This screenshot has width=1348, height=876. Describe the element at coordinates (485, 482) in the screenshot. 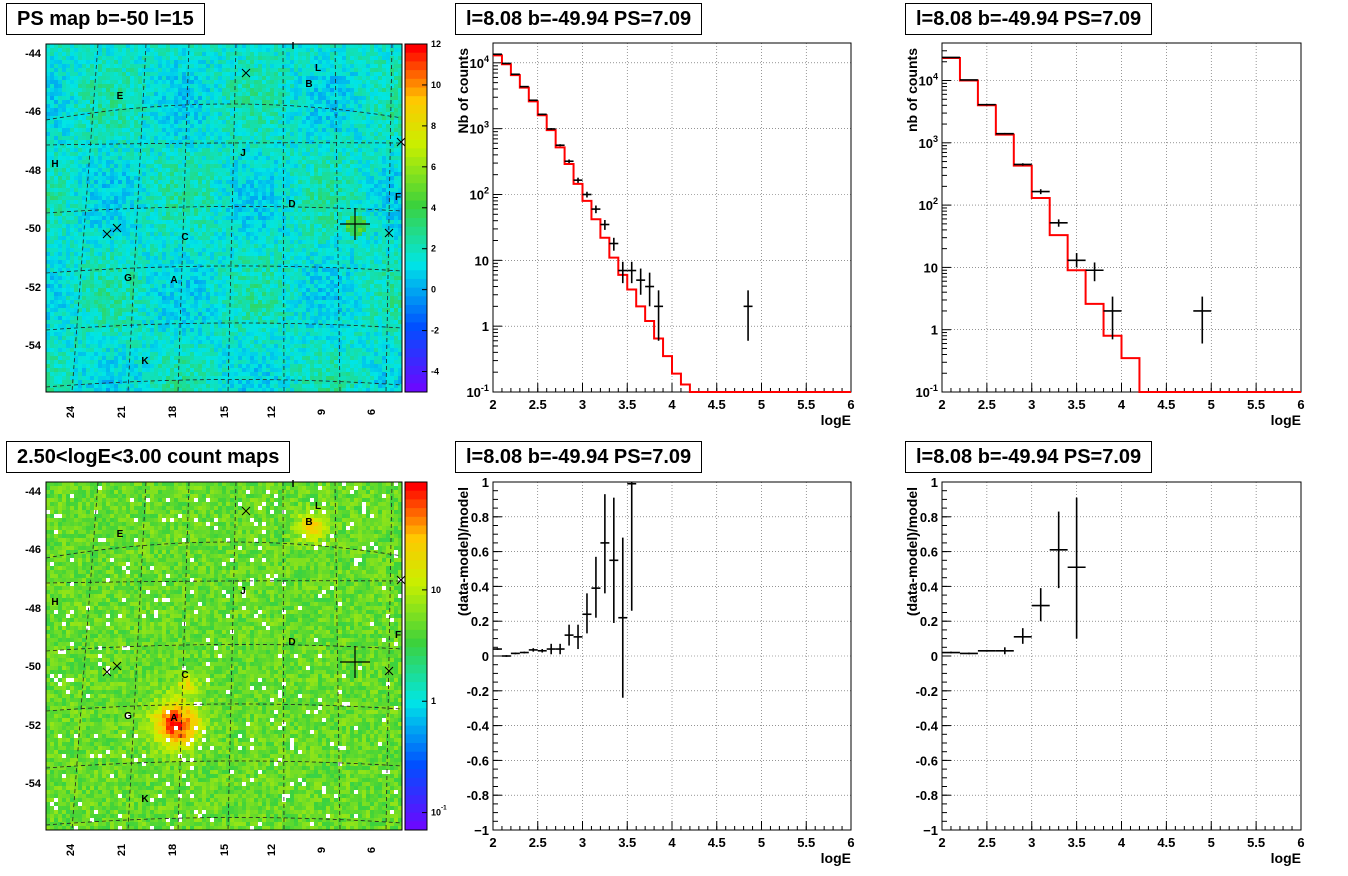

I see `res1-ytick-label: 1` at that location.